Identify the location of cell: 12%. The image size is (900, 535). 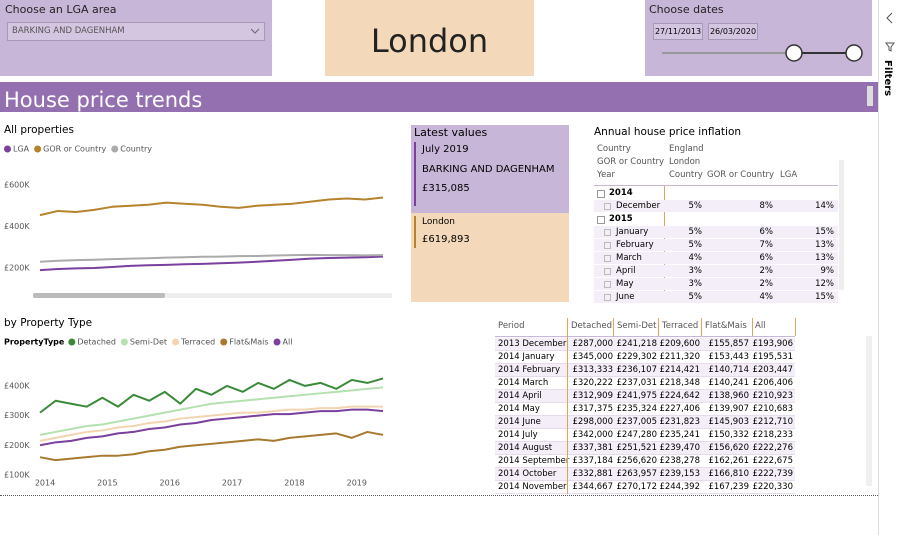
(824, 284).